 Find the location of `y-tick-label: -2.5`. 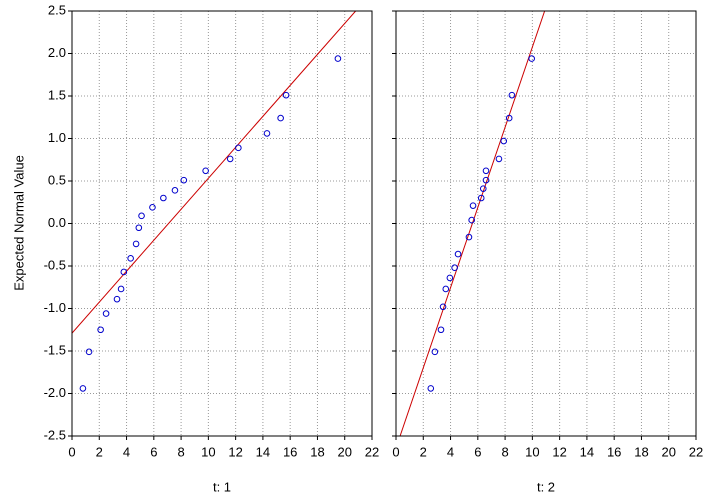

y-tick-label: -2.5 is located at coordinates (55, 434).